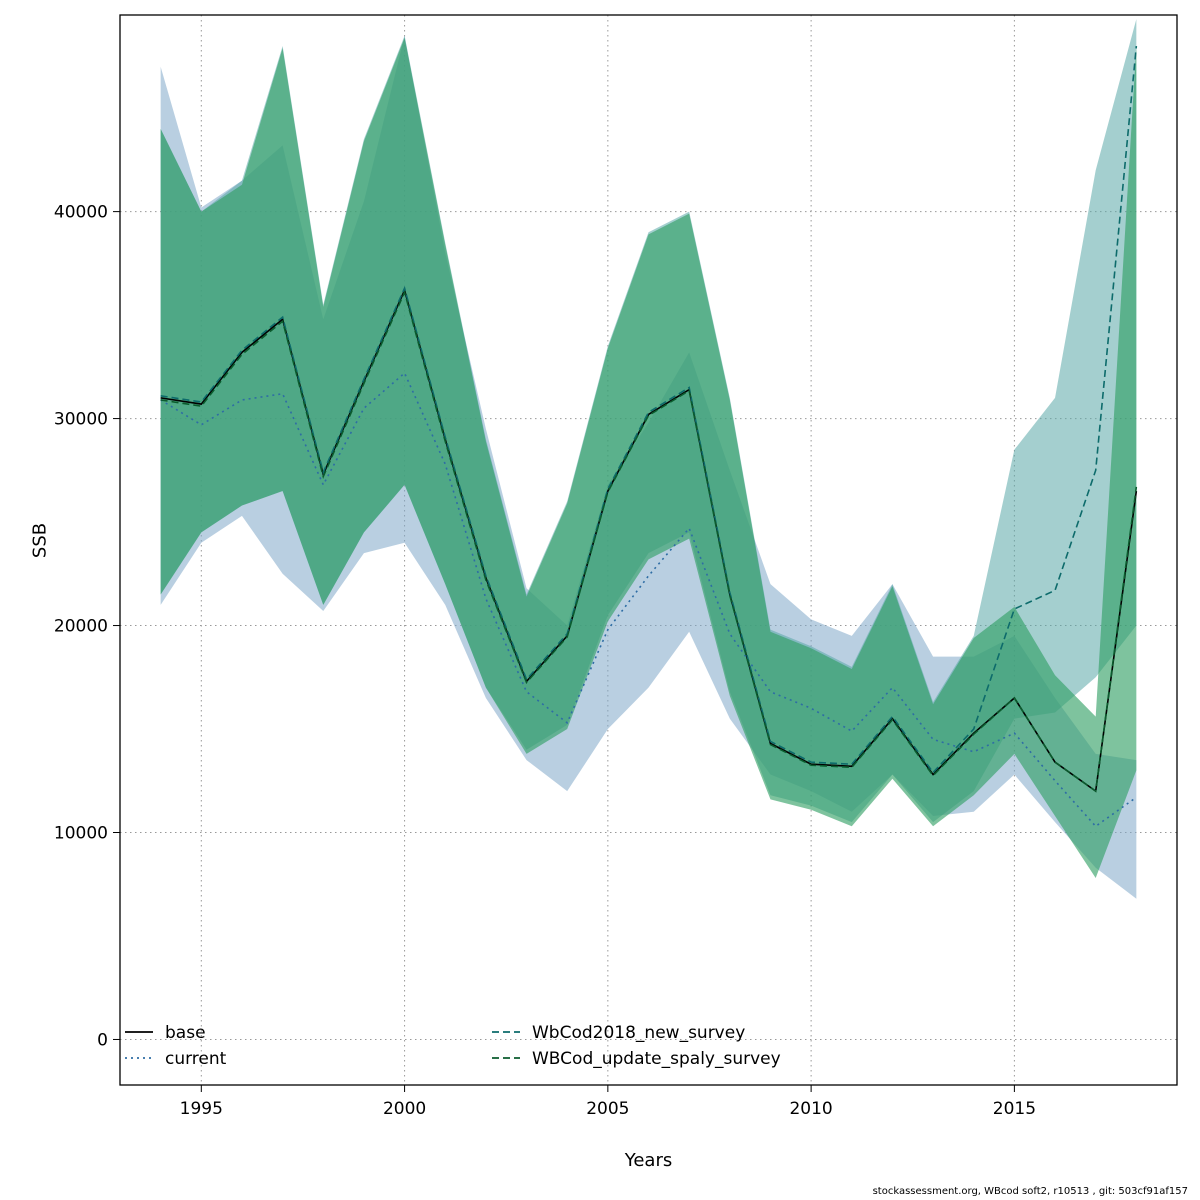  Describe the element at coordinates (81, 420) in the screenshot. I see `y-tick-label: 30000` at that location.